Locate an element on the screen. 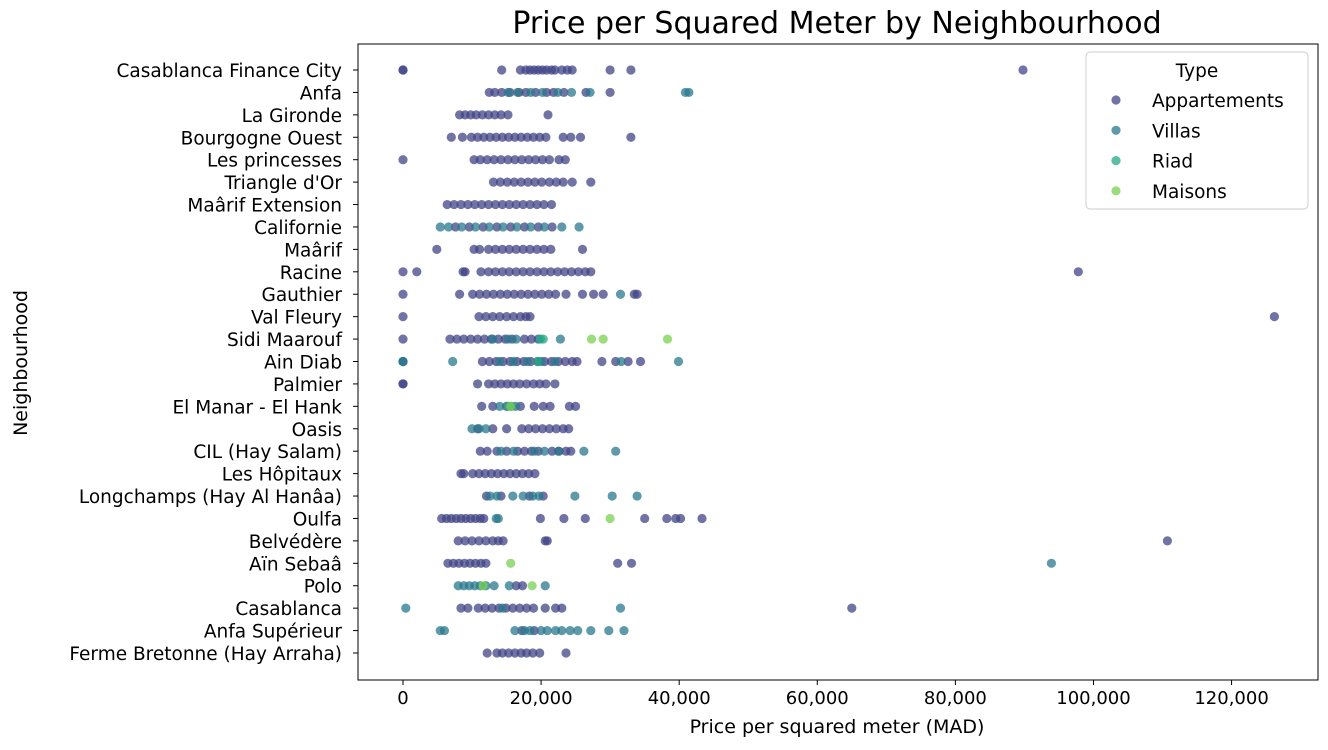 The width and height of the screenshot is (1328, 750). legend: Type Appartements Villas Riad Maisons is located at coordinates (1197, 130).